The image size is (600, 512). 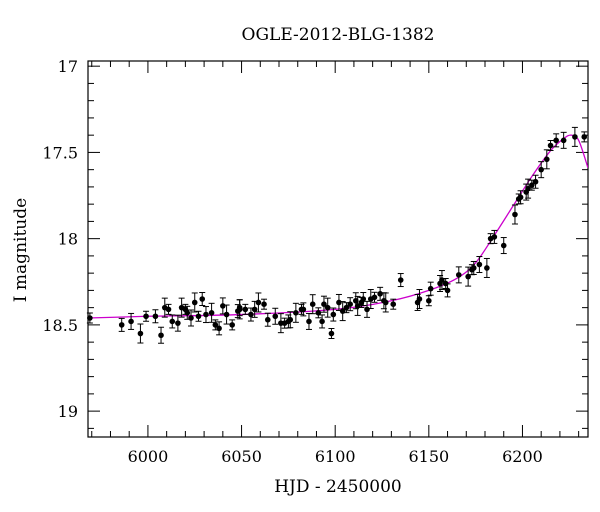 What do you see at coordinates (148, 456) in the screenshot?
I see `x-tick-label: 6000` at bounding box center [148, 456].